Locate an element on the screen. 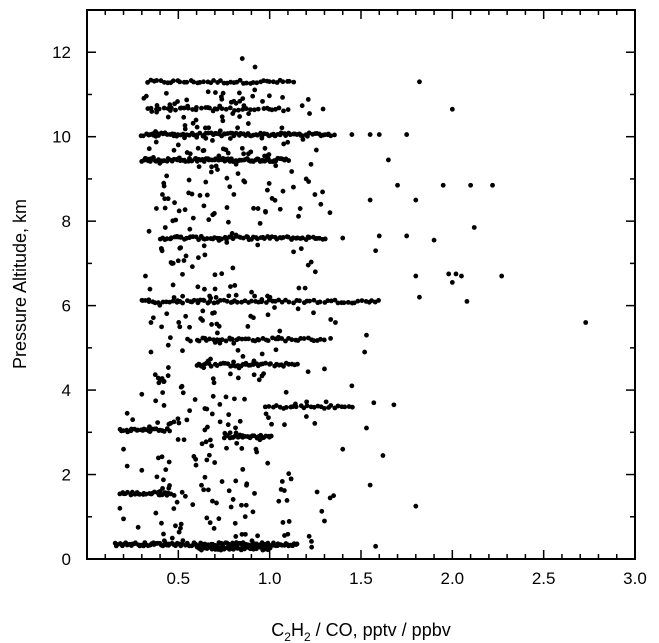 This screenshot has height=643, width=659. y-tick-label: 0 is located at coordinates (66, 559).